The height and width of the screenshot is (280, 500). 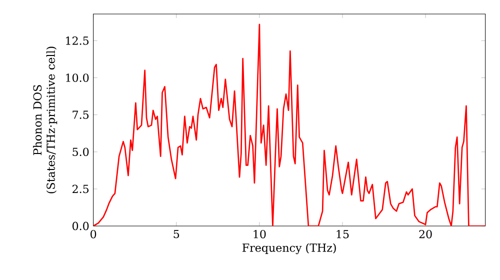 What do you see at coordinates (80, 226) in the screenshot?
I see `y-tick-label: 0.0` at bounding box center [80, 226].